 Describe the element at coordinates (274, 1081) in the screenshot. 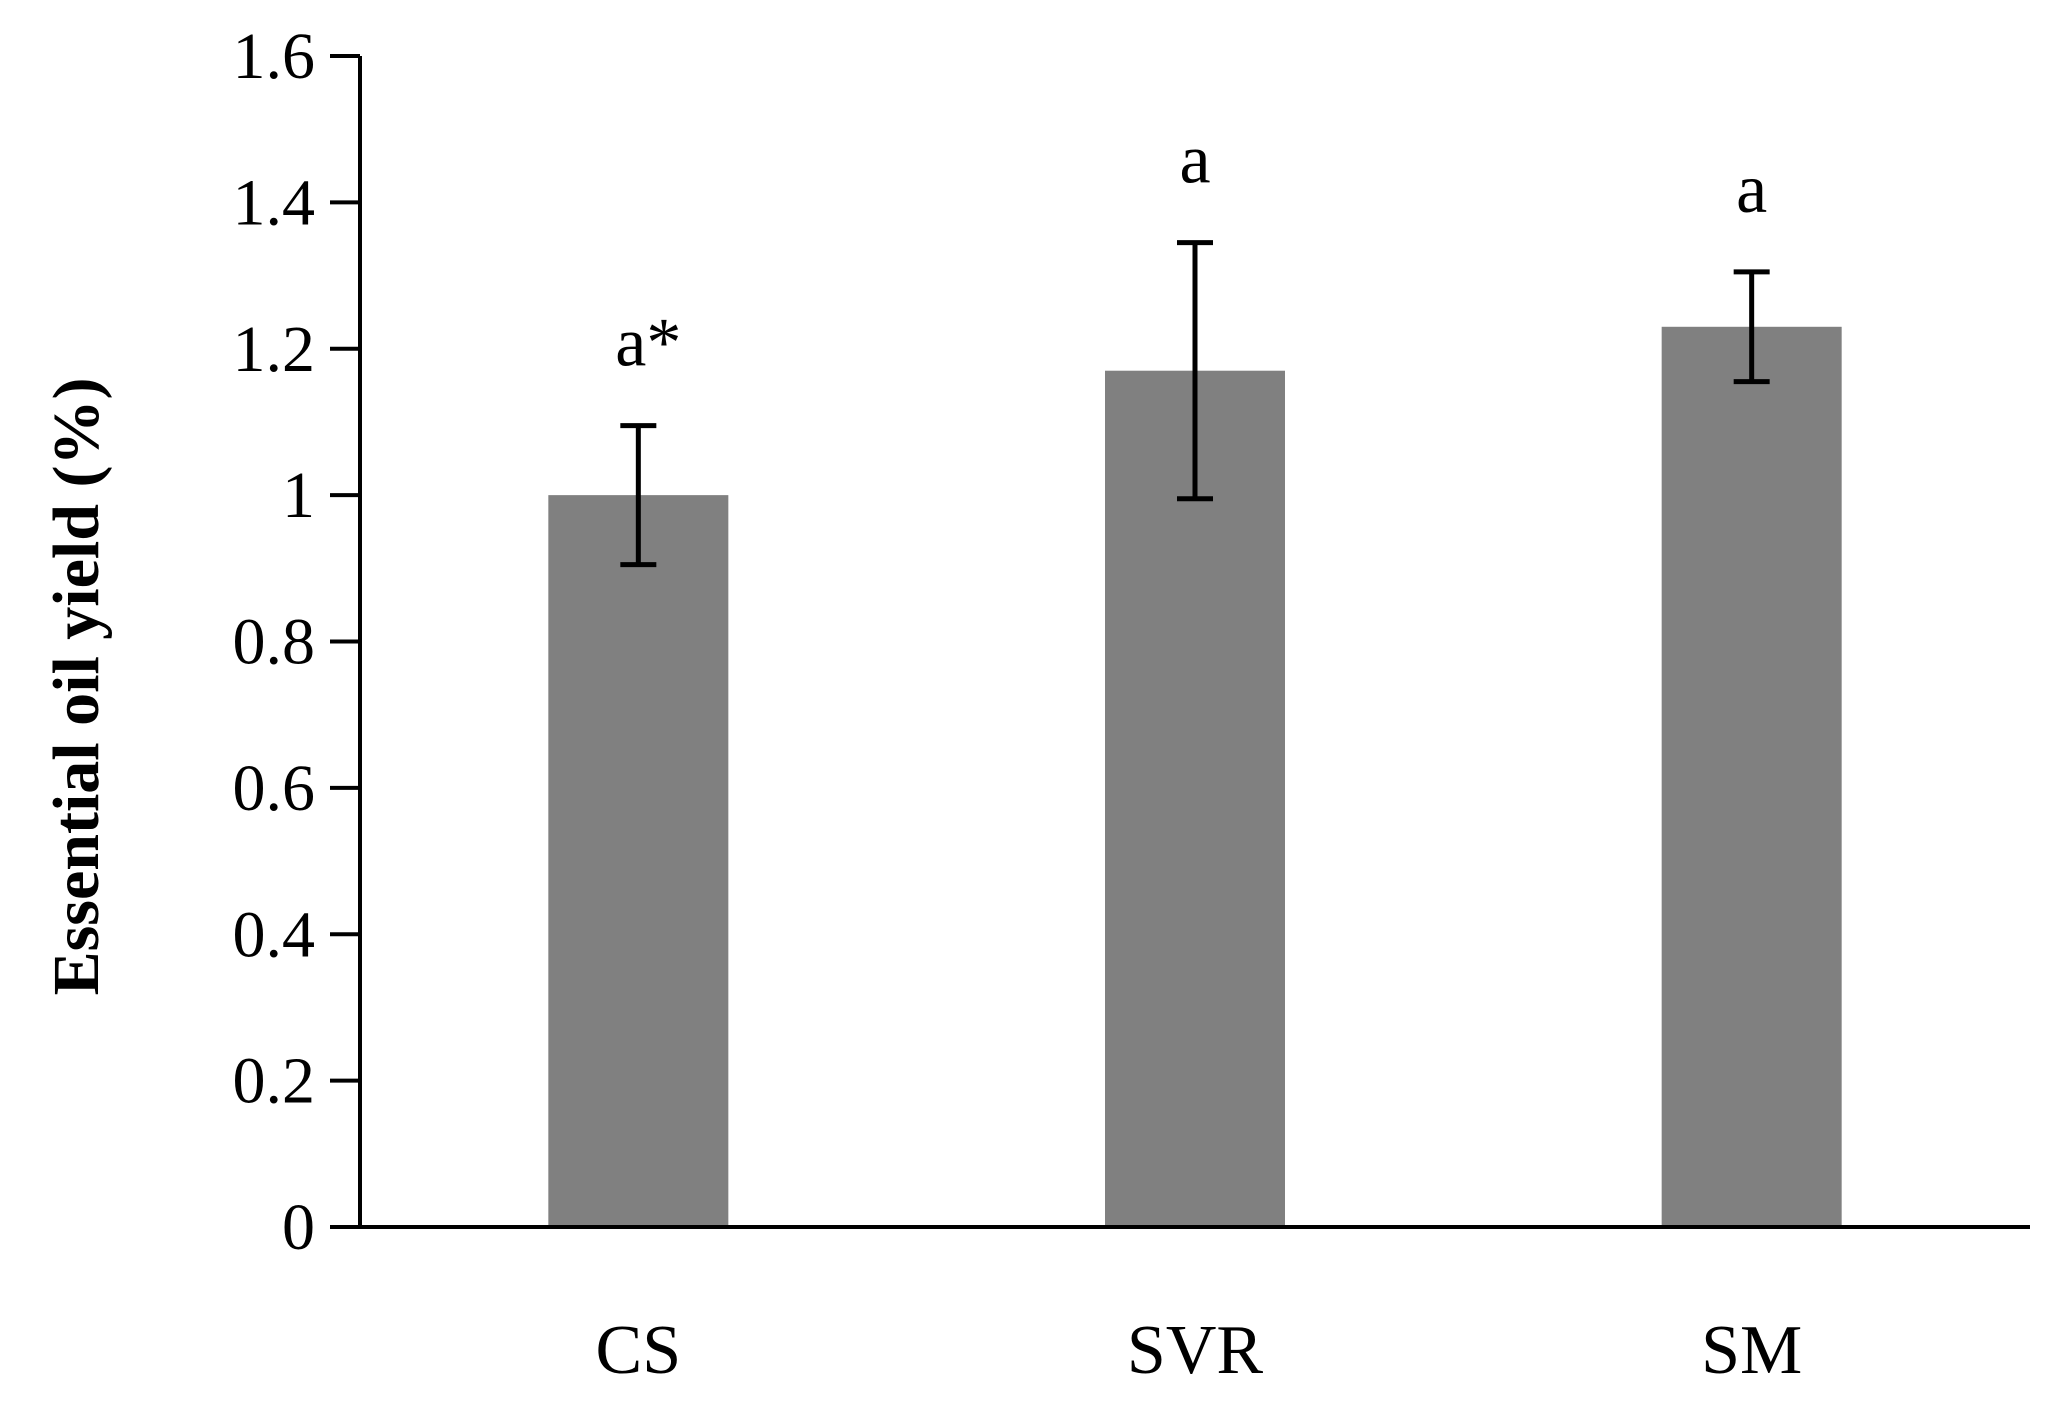

I see `y-tick-label: 0.2` at that location.